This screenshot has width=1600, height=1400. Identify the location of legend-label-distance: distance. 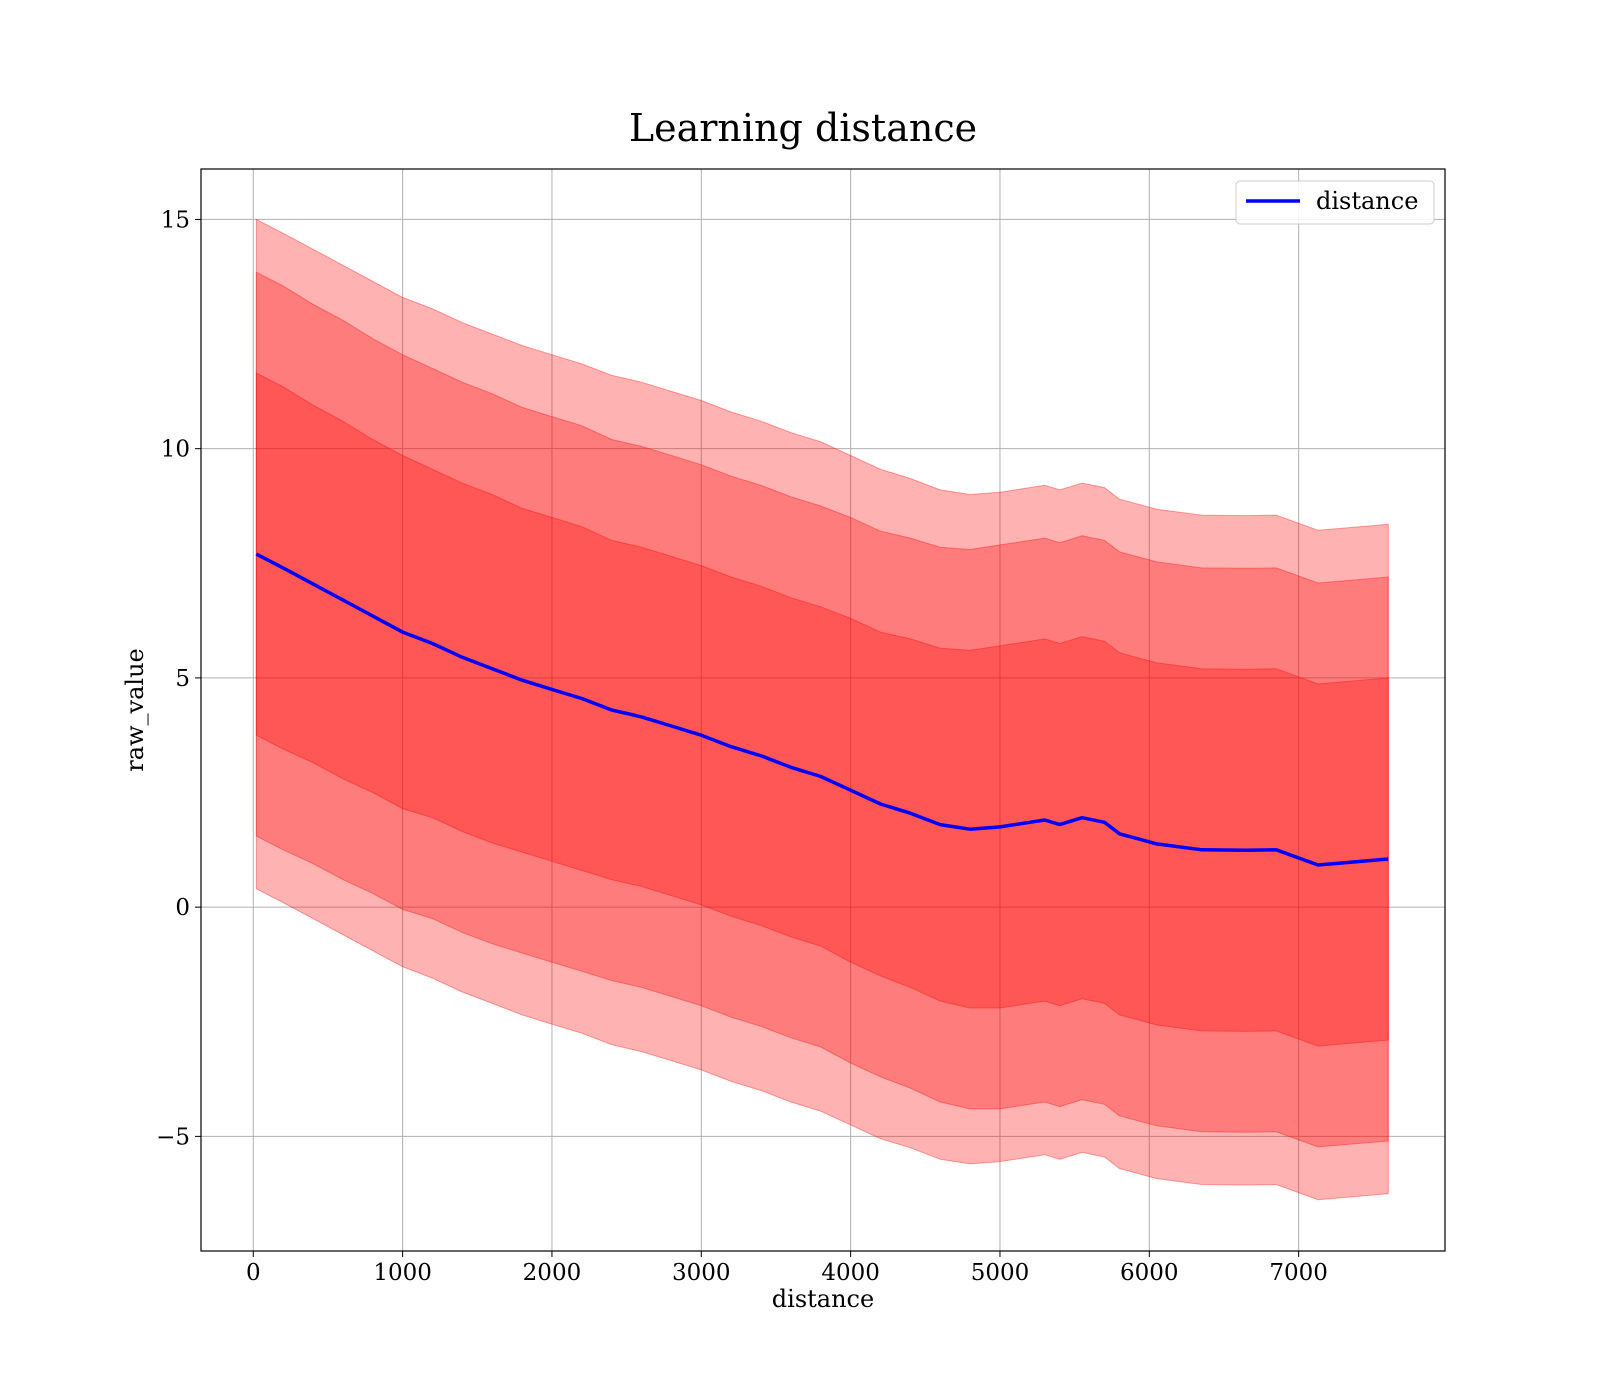
(1367, 201).